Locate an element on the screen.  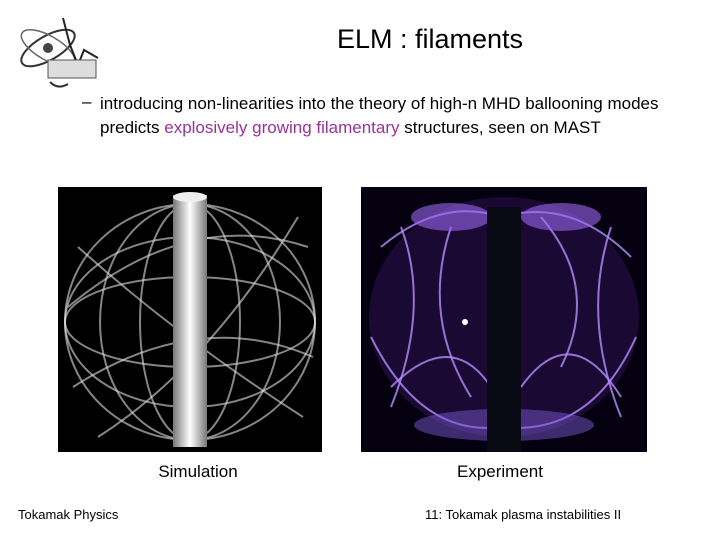
logo is located at coordinates (59, 52).